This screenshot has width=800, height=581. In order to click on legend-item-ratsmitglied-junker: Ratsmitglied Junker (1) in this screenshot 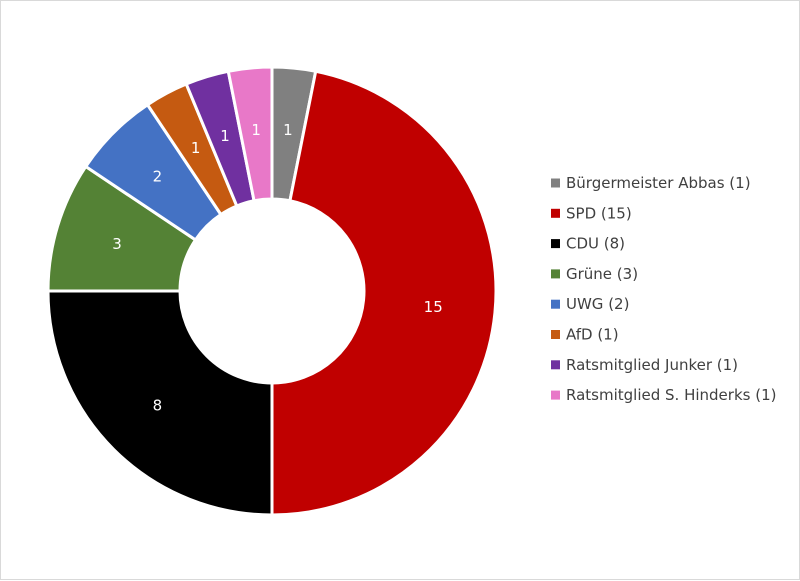, I will do `click(644, 365)`.